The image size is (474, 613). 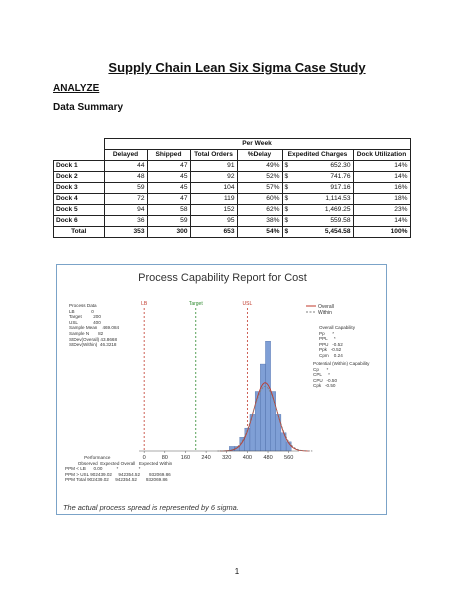 What do you see at coordinates (168, 221) in the screenshot?
I see `cell-shipped: 59` at bounding box center [168, 221].